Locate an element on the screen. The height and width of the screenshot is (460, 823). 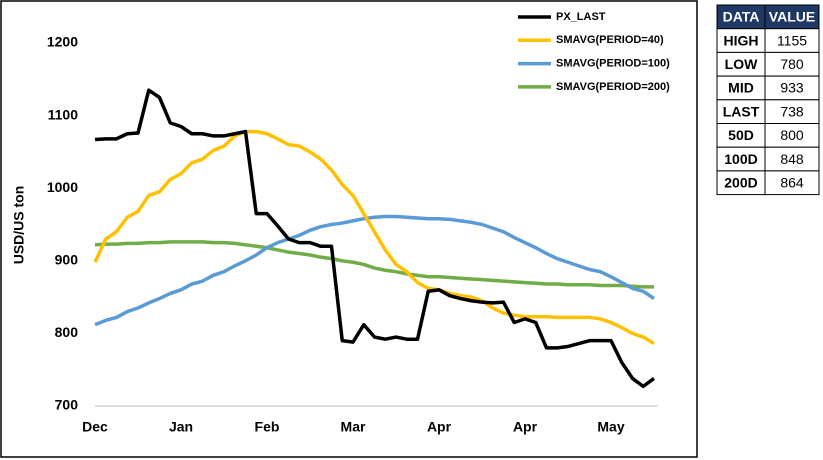
table-cell-text: 933 is located at coordinates (792, 88).